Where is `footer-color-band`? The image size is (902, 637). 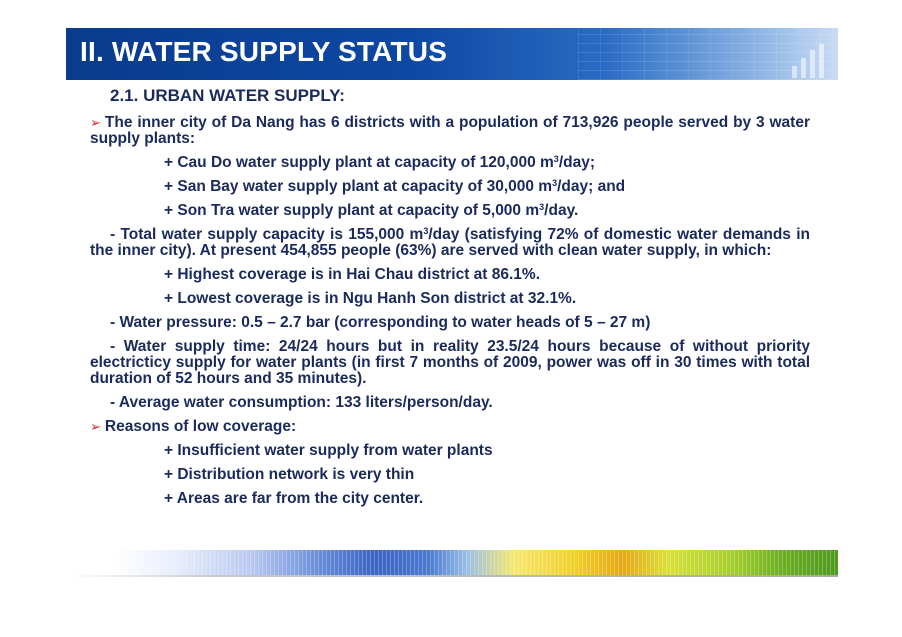
footer-color-band is located at coordinates (452, 563).